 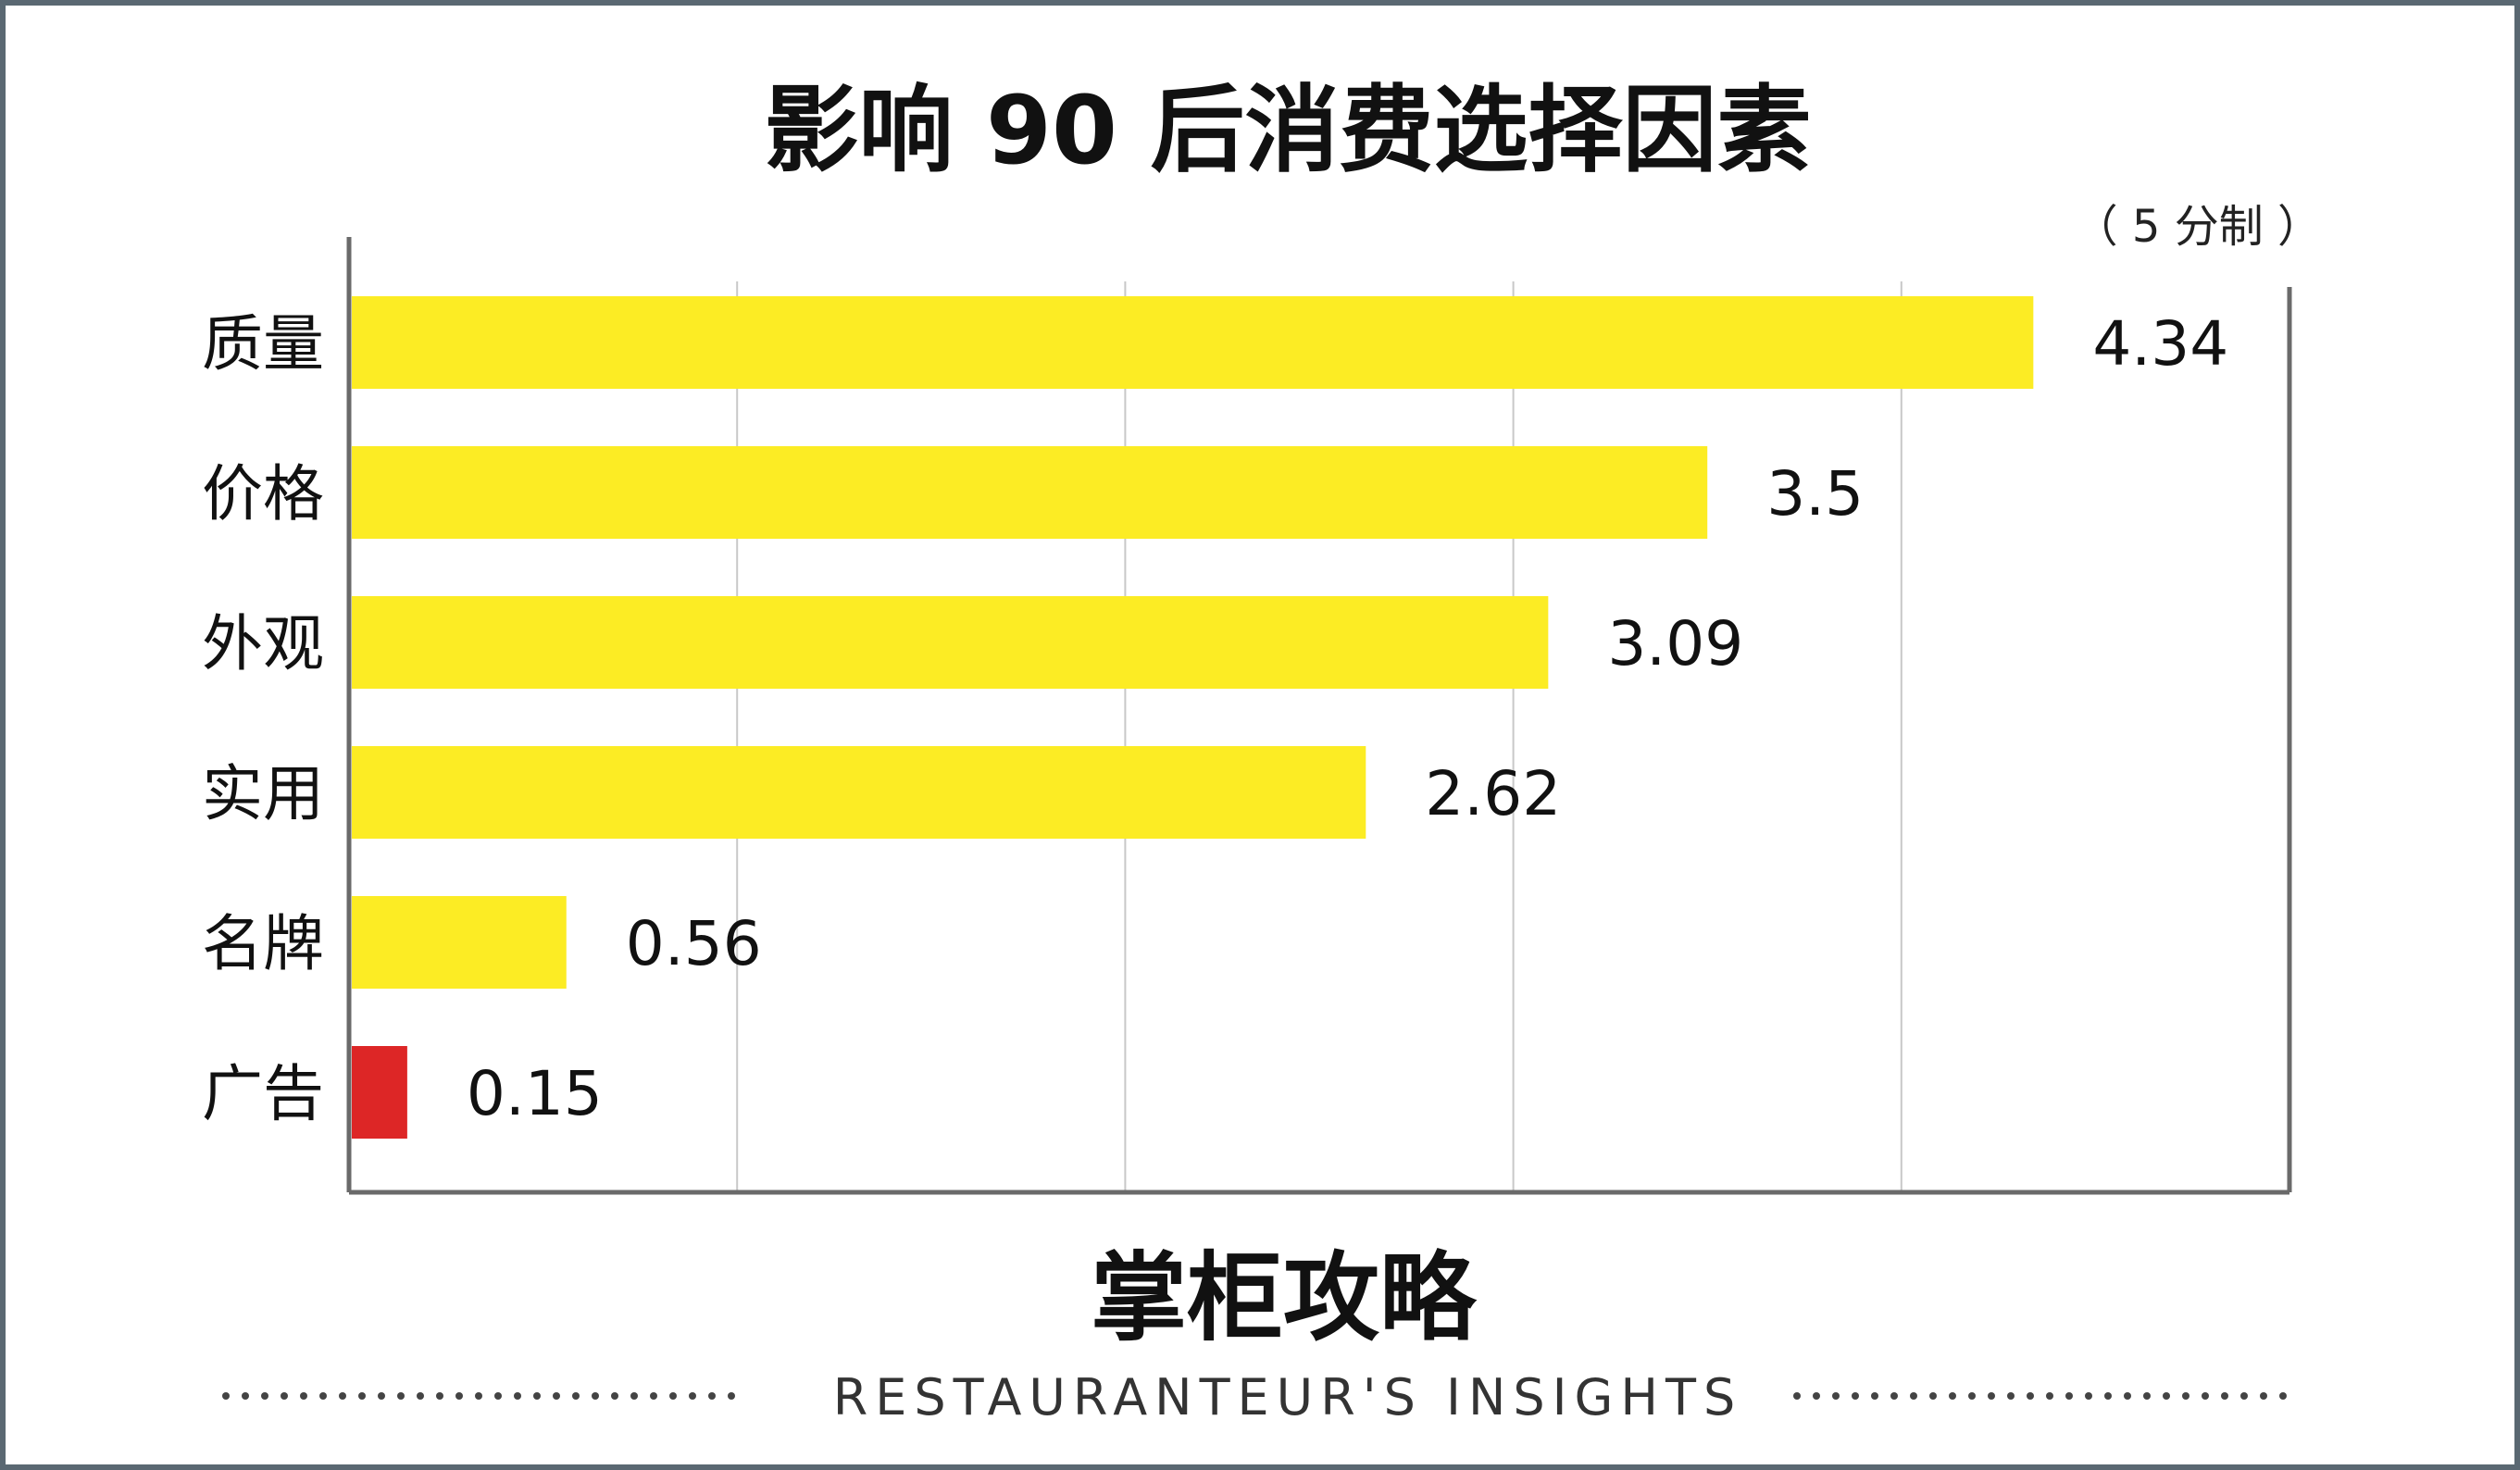 I want to click on value-label: 3.5, so click(x=1815, y=494).